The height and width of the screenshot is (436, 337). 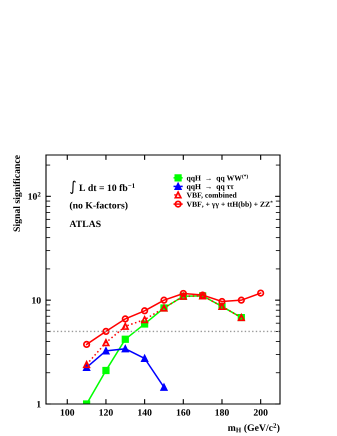 I want to click on y-tick-label: 1, so click(x=39, y=404).